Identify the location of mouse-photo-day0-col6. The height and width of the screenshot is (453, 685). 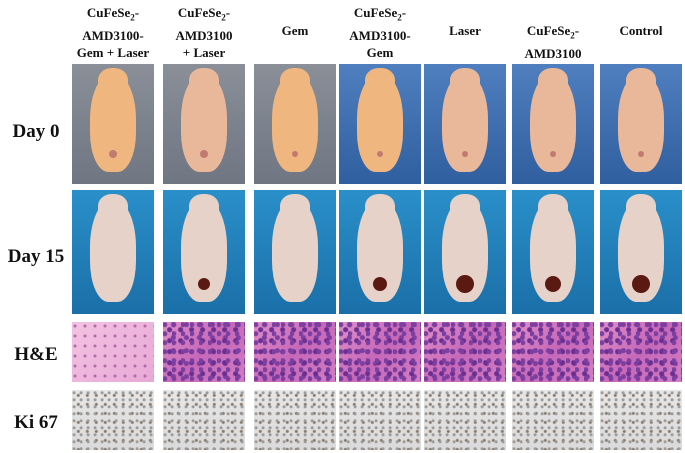
(553, 124).